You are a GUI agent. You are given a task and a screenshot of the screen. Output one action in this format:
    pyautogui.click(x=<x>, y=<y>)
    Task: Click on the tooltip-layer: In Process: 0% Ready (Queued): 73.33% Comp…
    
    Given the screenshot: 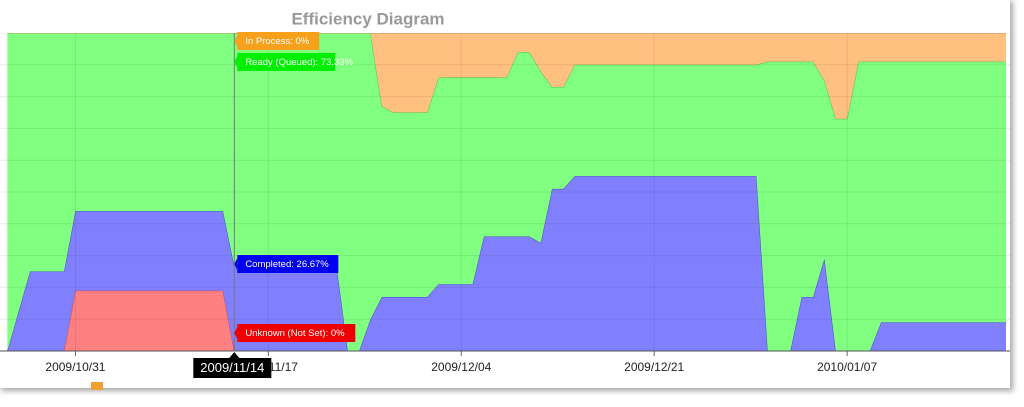 What is the action you would take?
    pyautogui.click(x=274, y=205)
    